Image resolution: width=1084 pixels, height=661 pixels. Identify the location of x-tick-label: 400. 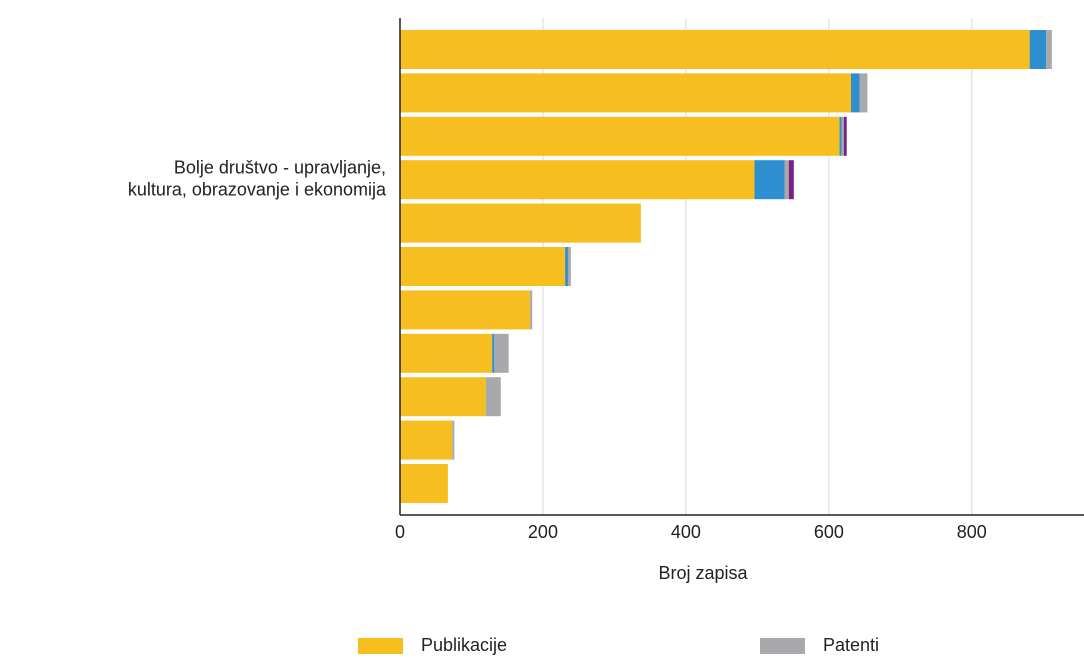
(686, 532).